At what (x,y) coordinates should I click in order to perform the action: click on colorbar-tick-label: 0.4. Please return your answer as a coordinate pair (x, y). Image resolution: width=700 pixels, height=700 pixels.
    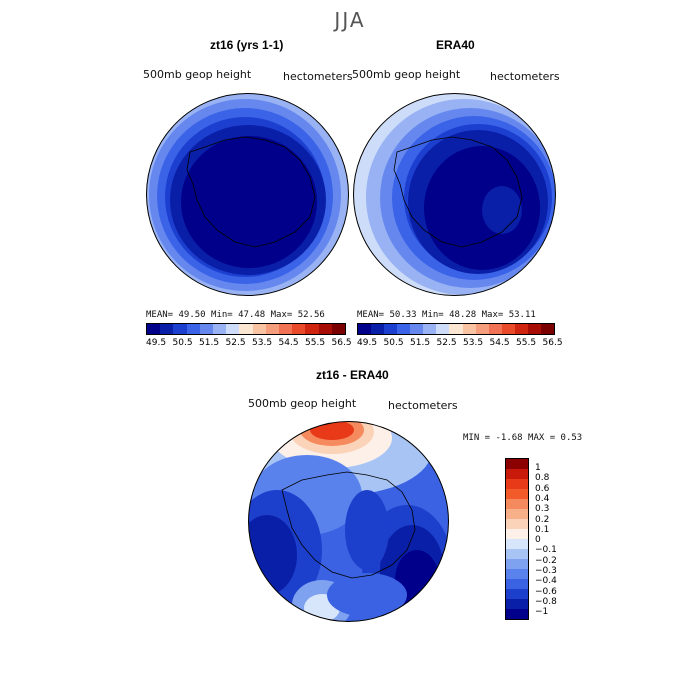
    Looking at the image, I should click on (542, 498).